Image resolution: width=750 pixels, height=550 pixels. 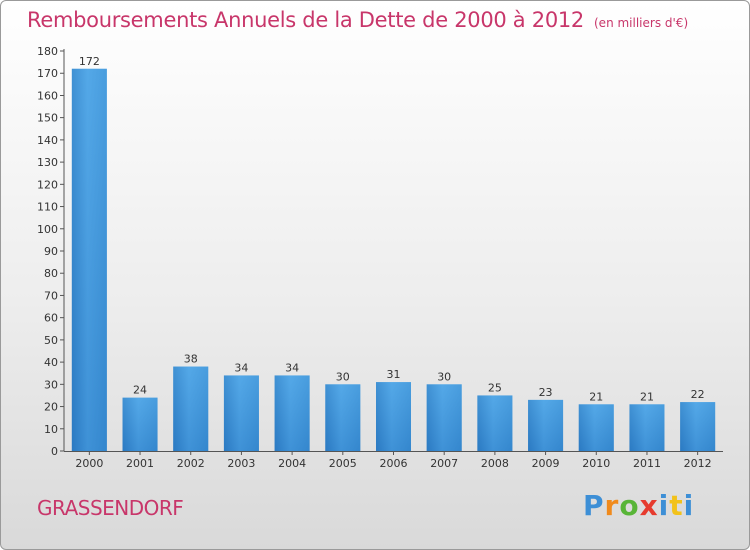 I want to click on y-tick-label: 160, so click(x=47, y=95).